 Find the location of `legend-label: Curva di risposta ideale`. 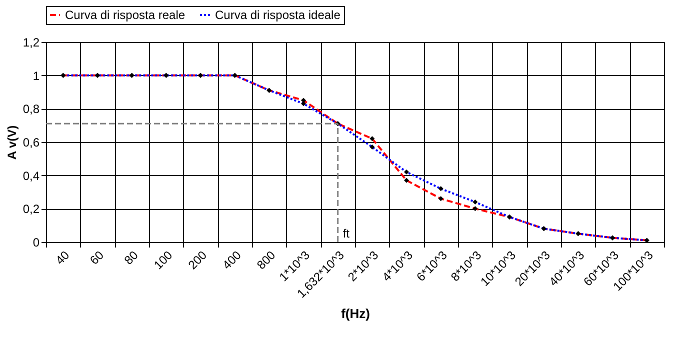

legend-label: Curva di risposta ideale is located at coordinates (278, 15).